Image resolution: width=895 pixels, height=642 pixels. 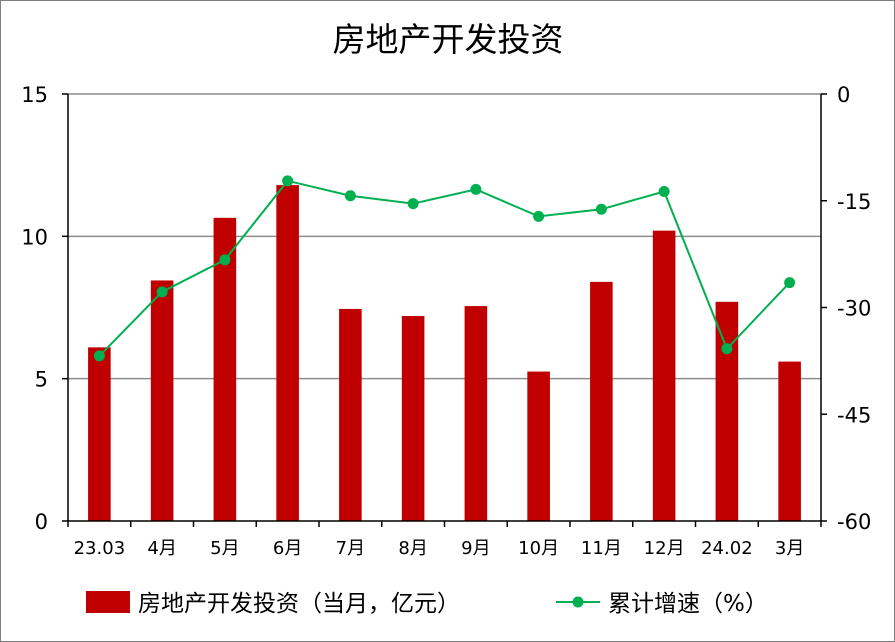 What do you see at coordinates (664, 548) in the screenshot?
I see `x-tick-label: 12月` at bounding box center [664, 548].